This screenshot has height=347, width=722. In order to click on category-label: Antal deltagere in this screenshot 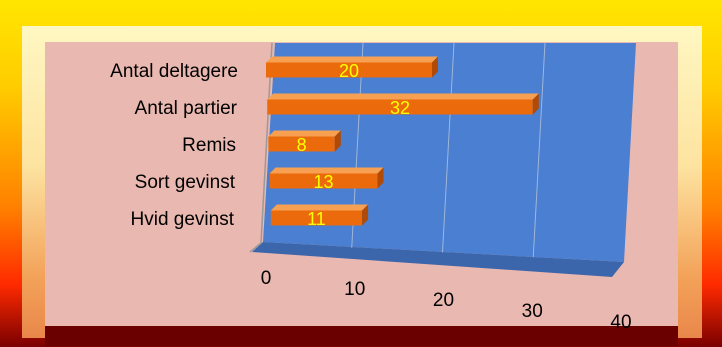, I will do `click(174, 71)`.